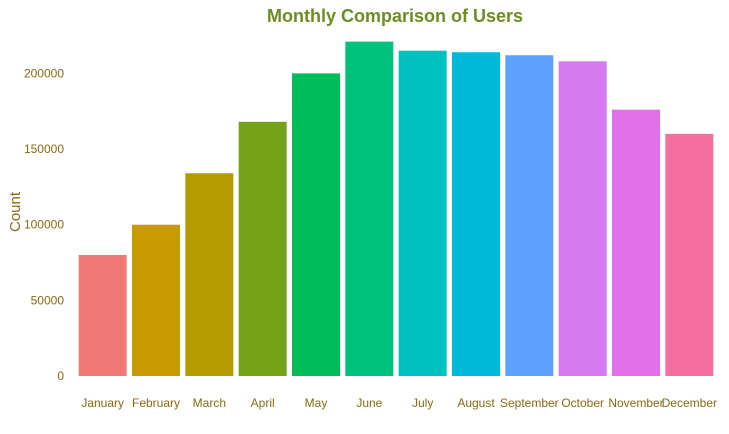 This screenshot has width=729, height=434. What do you see at coordinates (316, 224) in the screenshot?
I see `bar-may` at bounding box center [316, 224].